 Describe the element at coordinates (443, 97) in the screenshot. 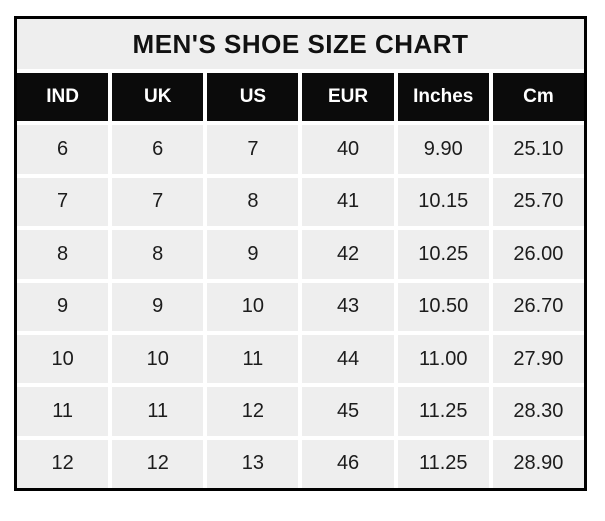

I see `column-header-inches: Inches` at that location.